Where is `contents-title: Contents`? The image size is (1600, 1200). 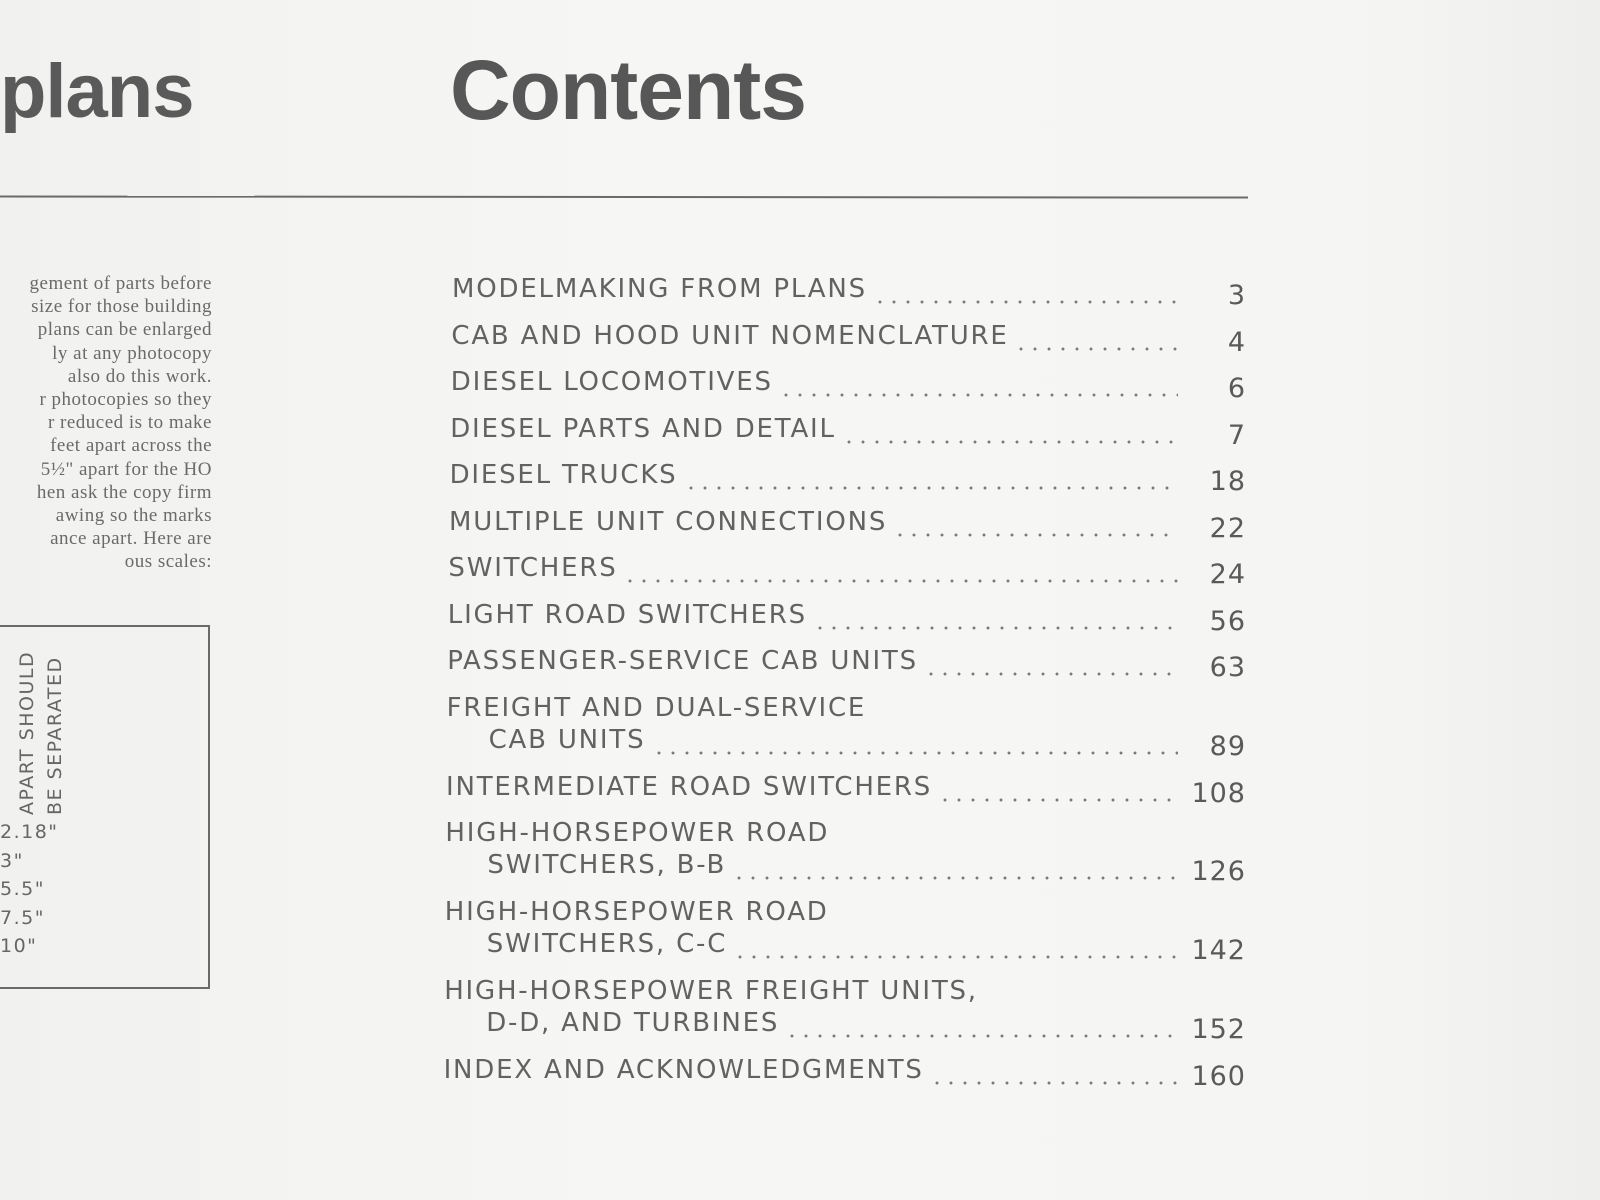
contents-title: Contents is located at coordinates (628, 90).